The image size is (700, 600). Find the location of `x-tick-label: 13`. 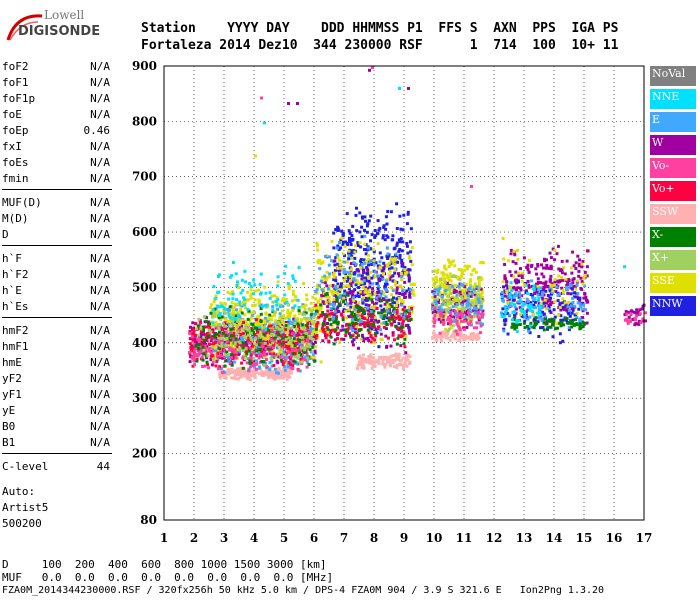

x-tick-label: 13 is located at coordinates (524, 538).